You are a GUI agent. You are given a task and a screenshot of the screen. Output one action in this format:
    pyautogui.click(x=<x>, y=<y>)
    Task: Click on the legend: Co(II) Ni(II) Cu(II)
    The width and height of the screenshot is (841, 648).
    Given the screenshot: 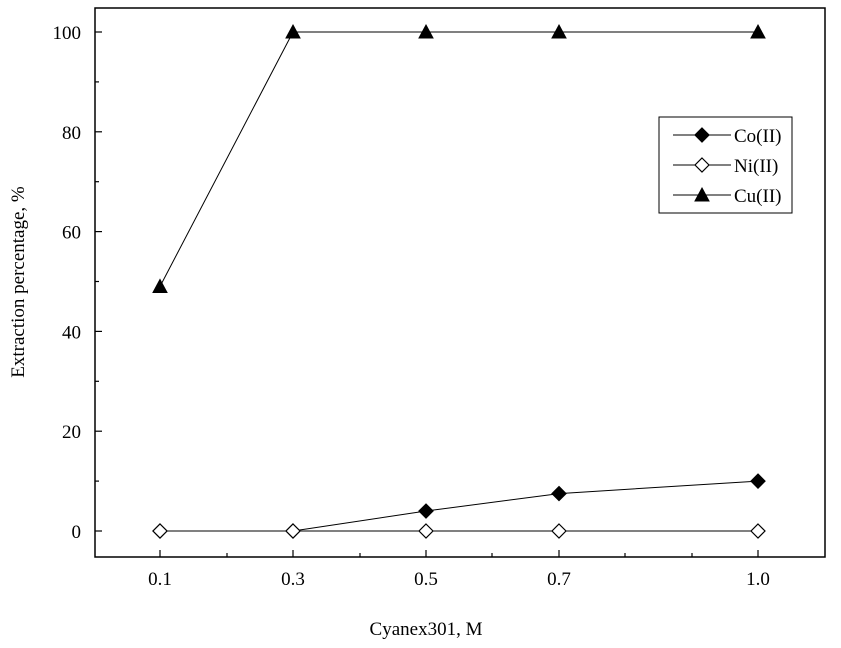 What is the action you would take?
    pyautogui.click(x=725, y=165)
    